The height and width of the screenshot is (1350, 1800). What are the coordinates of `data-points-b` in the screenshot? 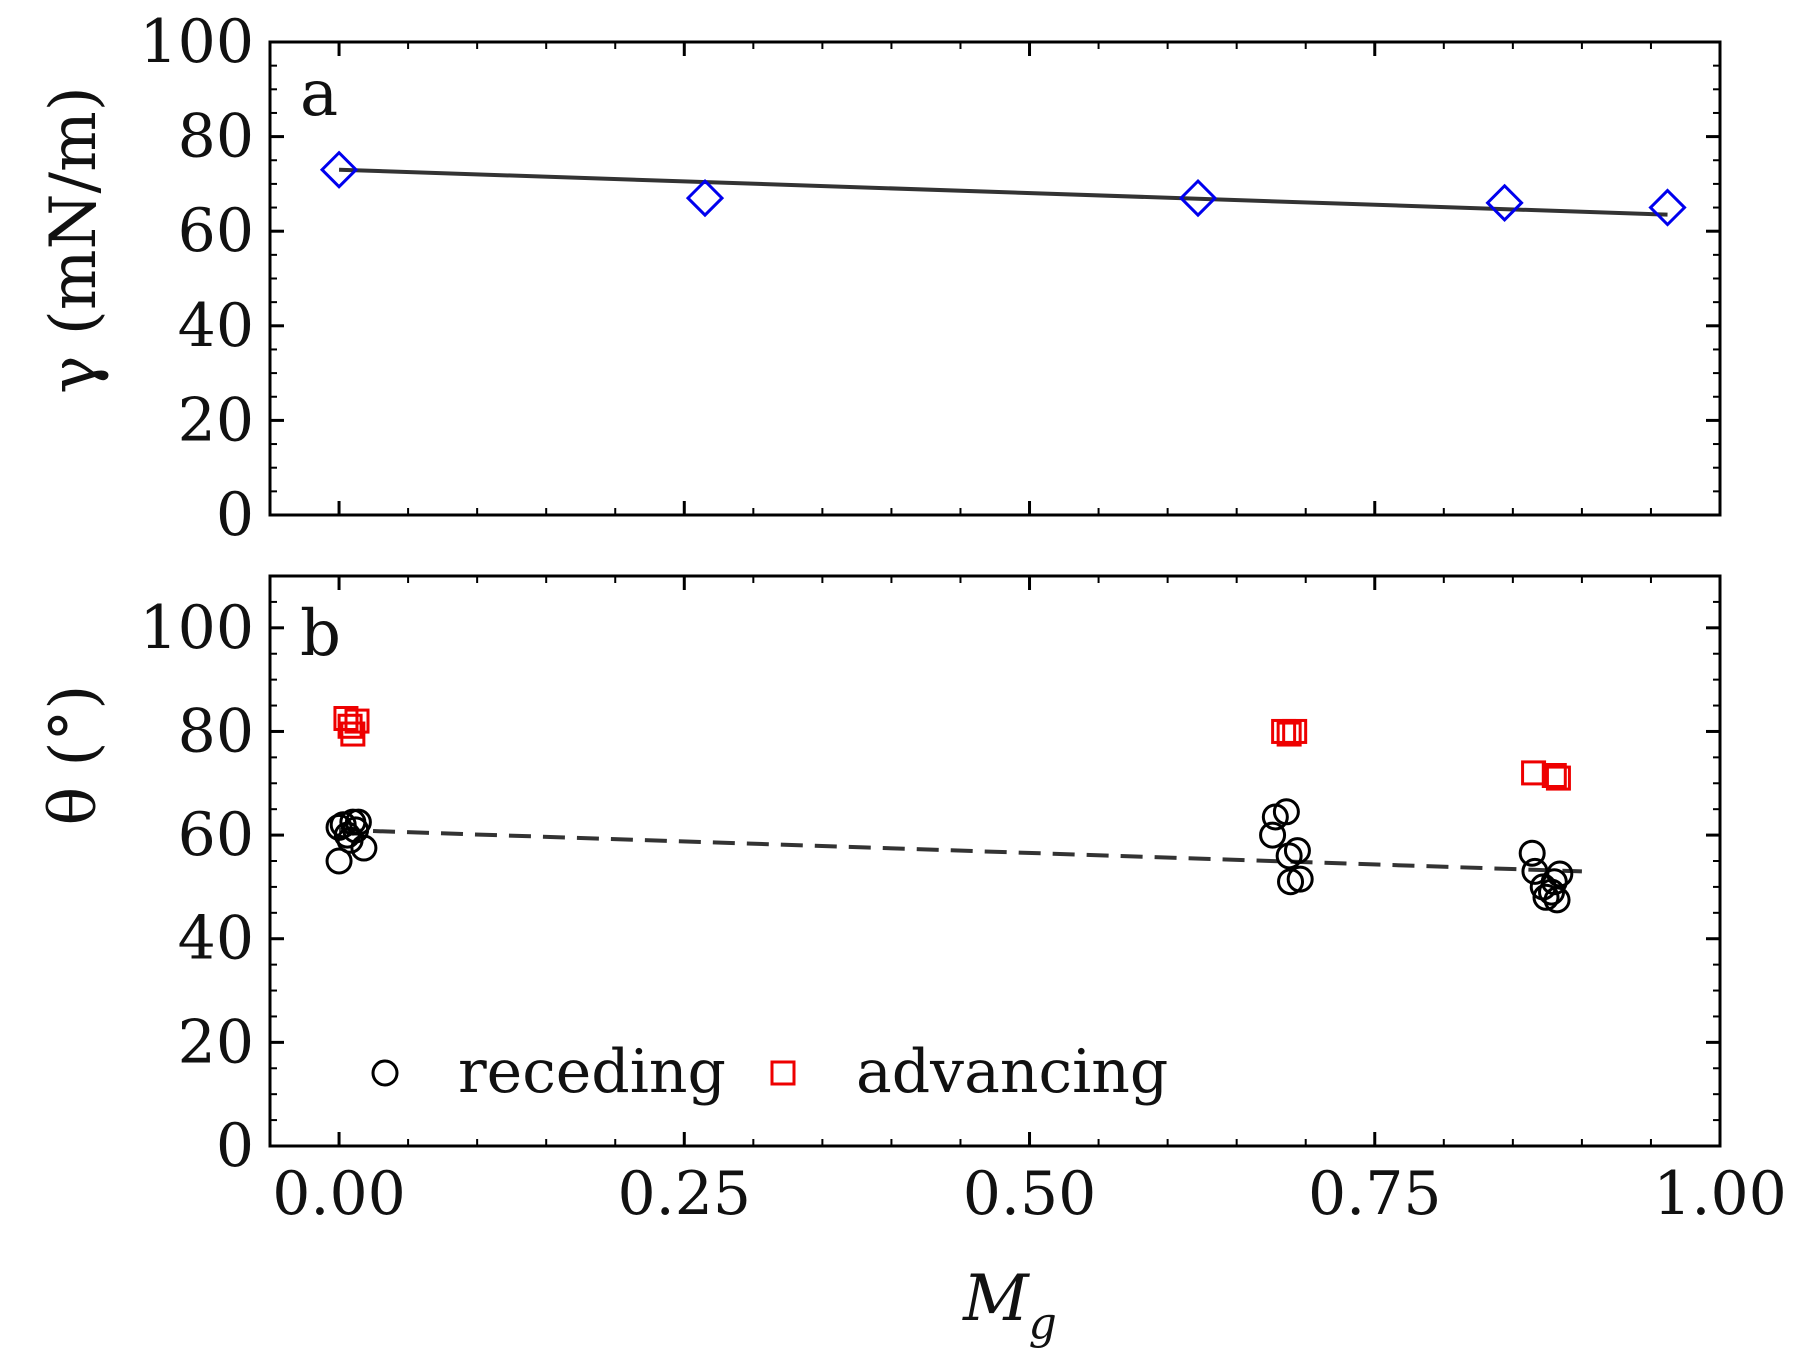 It's located at (949, 810).